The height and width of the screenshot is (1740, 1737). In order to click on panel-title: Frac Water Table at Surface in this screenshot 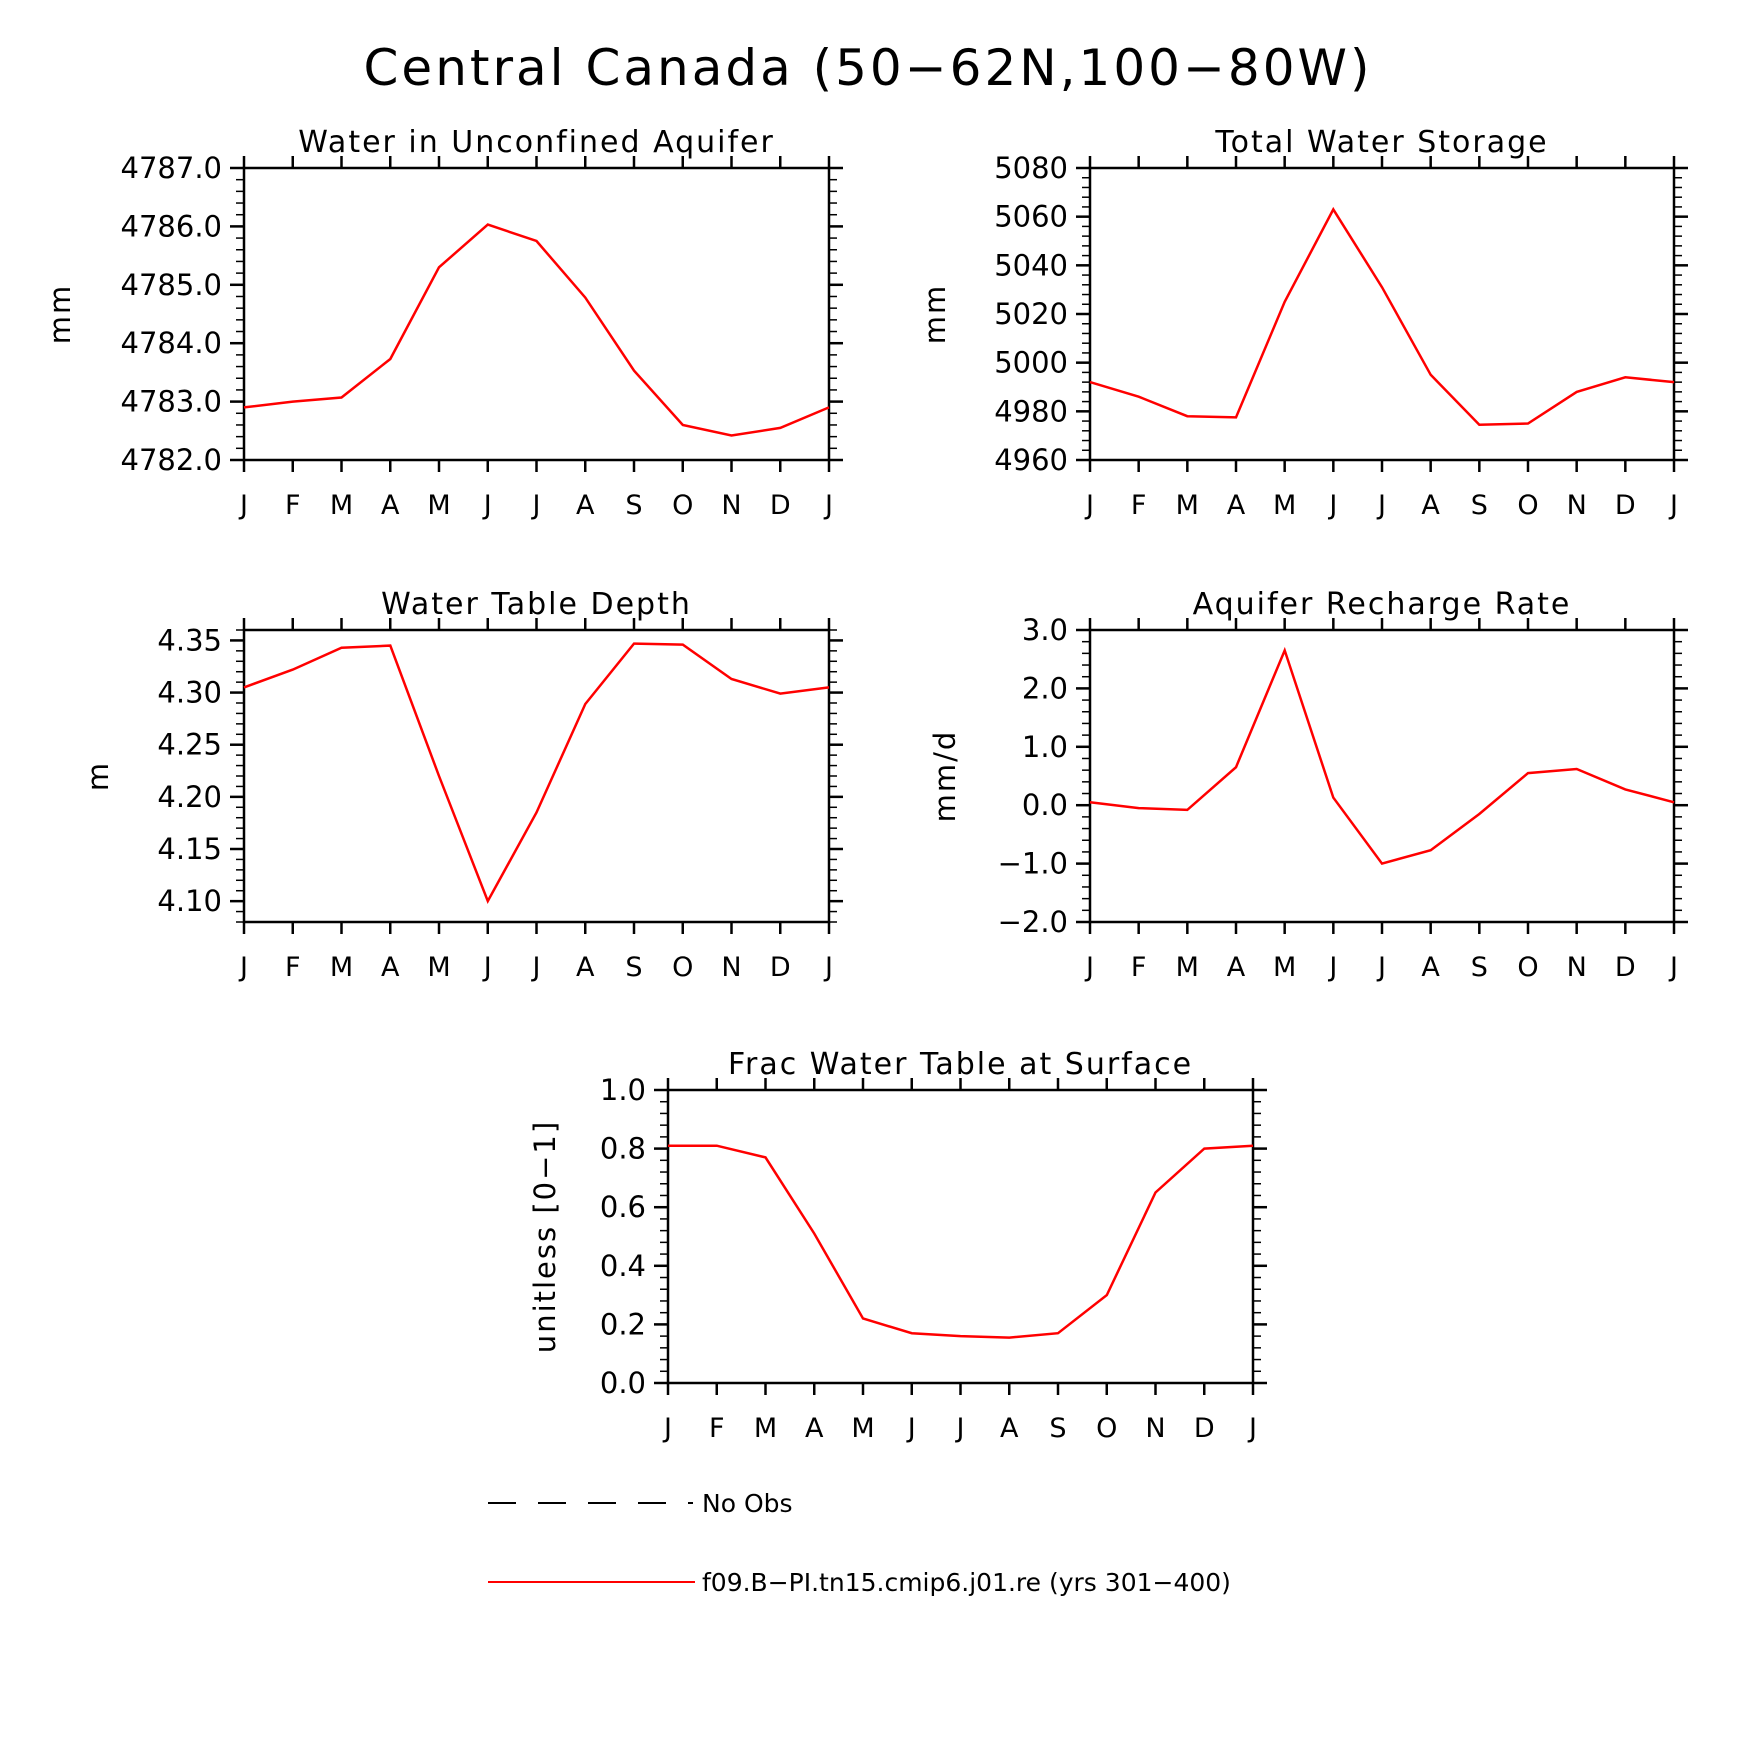, I will do `click(960, 1064)`.